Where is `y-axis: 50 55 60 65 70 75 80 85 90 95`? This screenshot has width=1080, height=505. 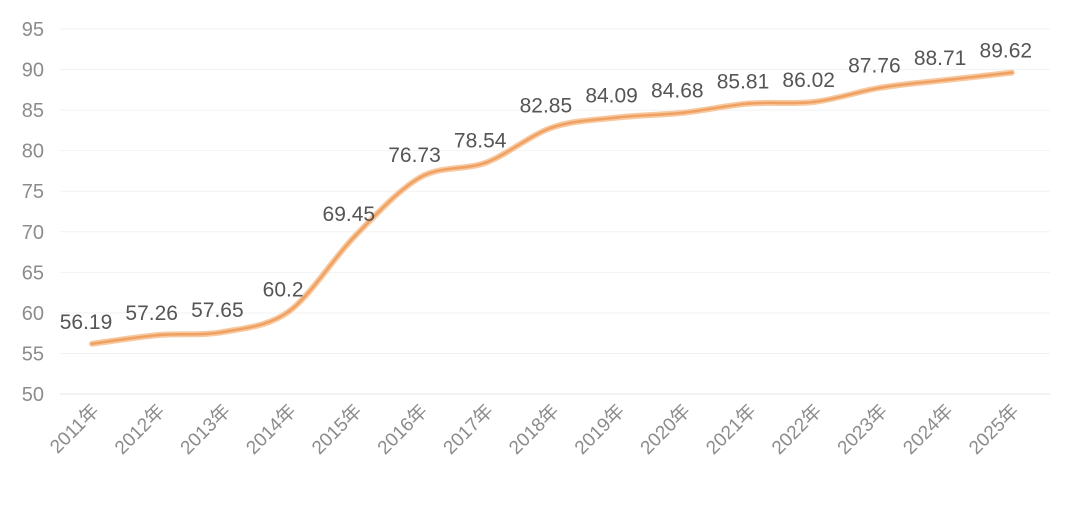
y-axis: 50 55 60 65 70 75 80 85 90 95 is located at coordinates (33, 212).